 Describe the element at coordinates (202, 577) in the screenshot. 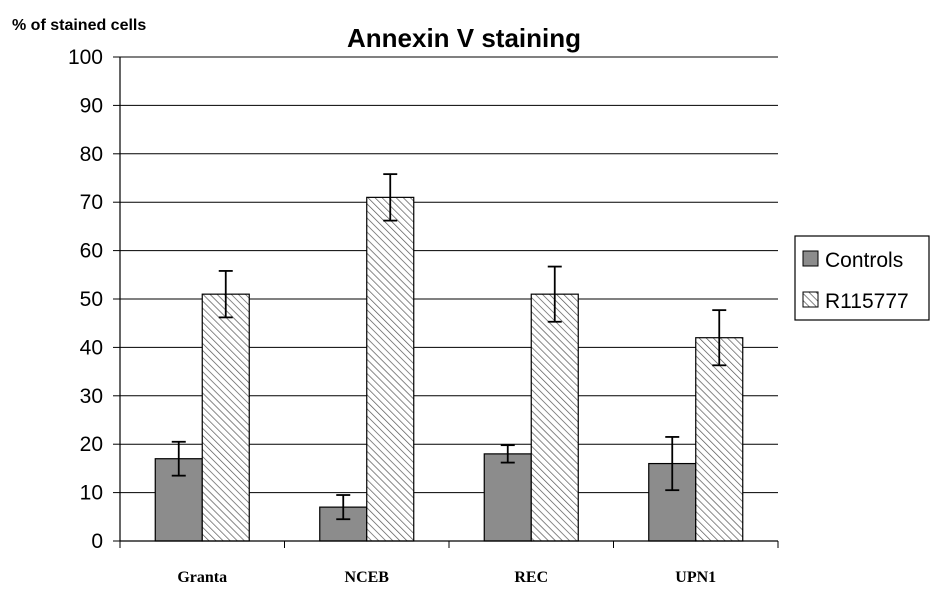

I see `x-tick-label-granta: Granta` at that location.